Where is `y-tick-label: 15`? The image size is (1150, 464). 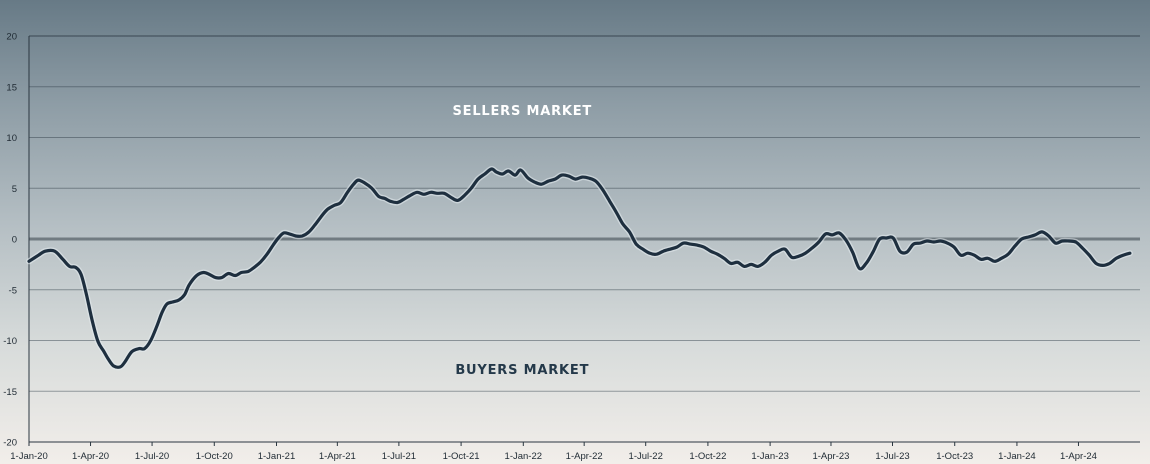
y-tick-label: 15 is located at coordinates (11, 87).